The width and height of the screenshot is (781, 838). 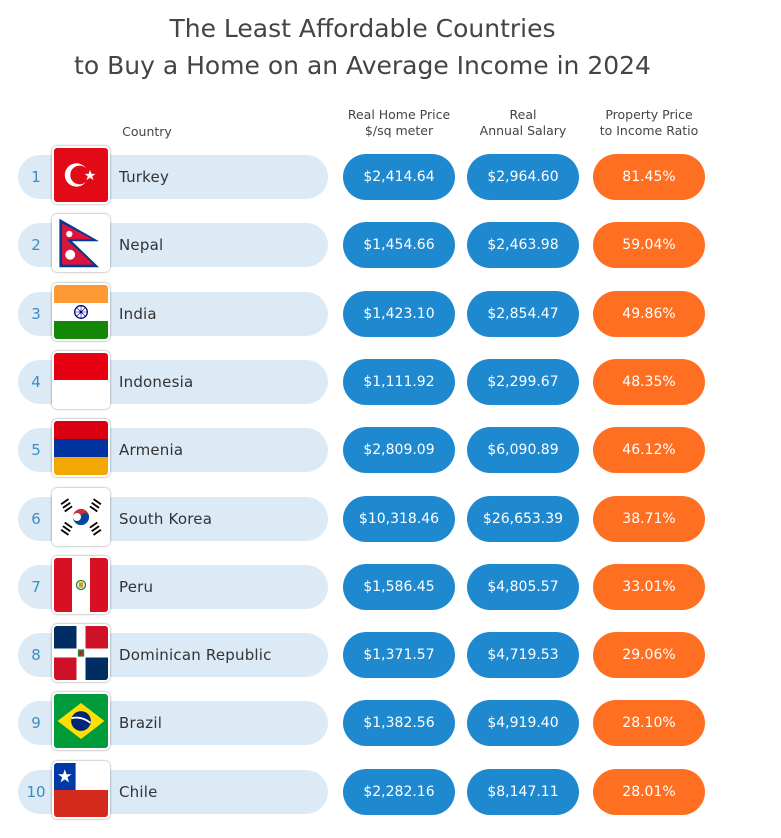 I want to click on ratio-header-line-2: to Income Ratio, so click(x=649, y=130).